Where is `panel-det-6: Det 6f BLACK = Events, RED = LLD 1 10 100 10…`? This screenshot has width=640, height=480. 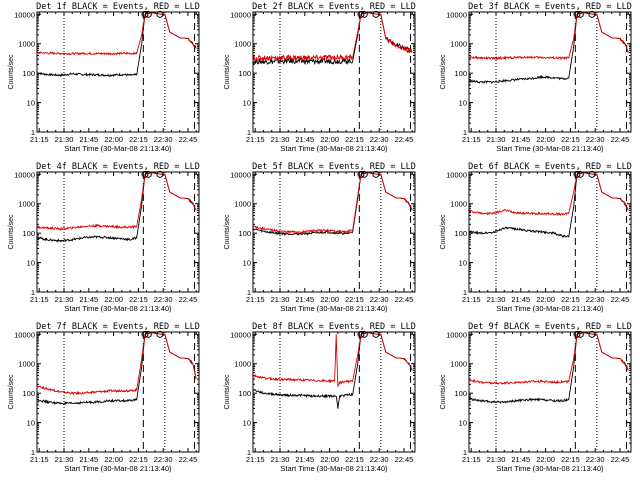
panel-det-6: Det 6f BLACK = Events, RED = LLD 1 10 100 10… is located at coordinates (536, 237).